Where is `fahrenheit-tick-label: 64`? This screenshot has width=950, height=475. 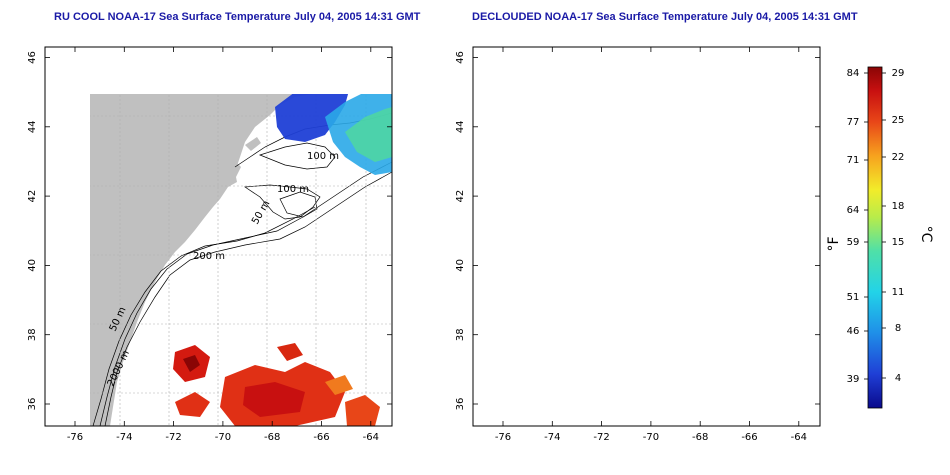 fahrenheit-tick-label: 64 is located at coordinates (853, 210).